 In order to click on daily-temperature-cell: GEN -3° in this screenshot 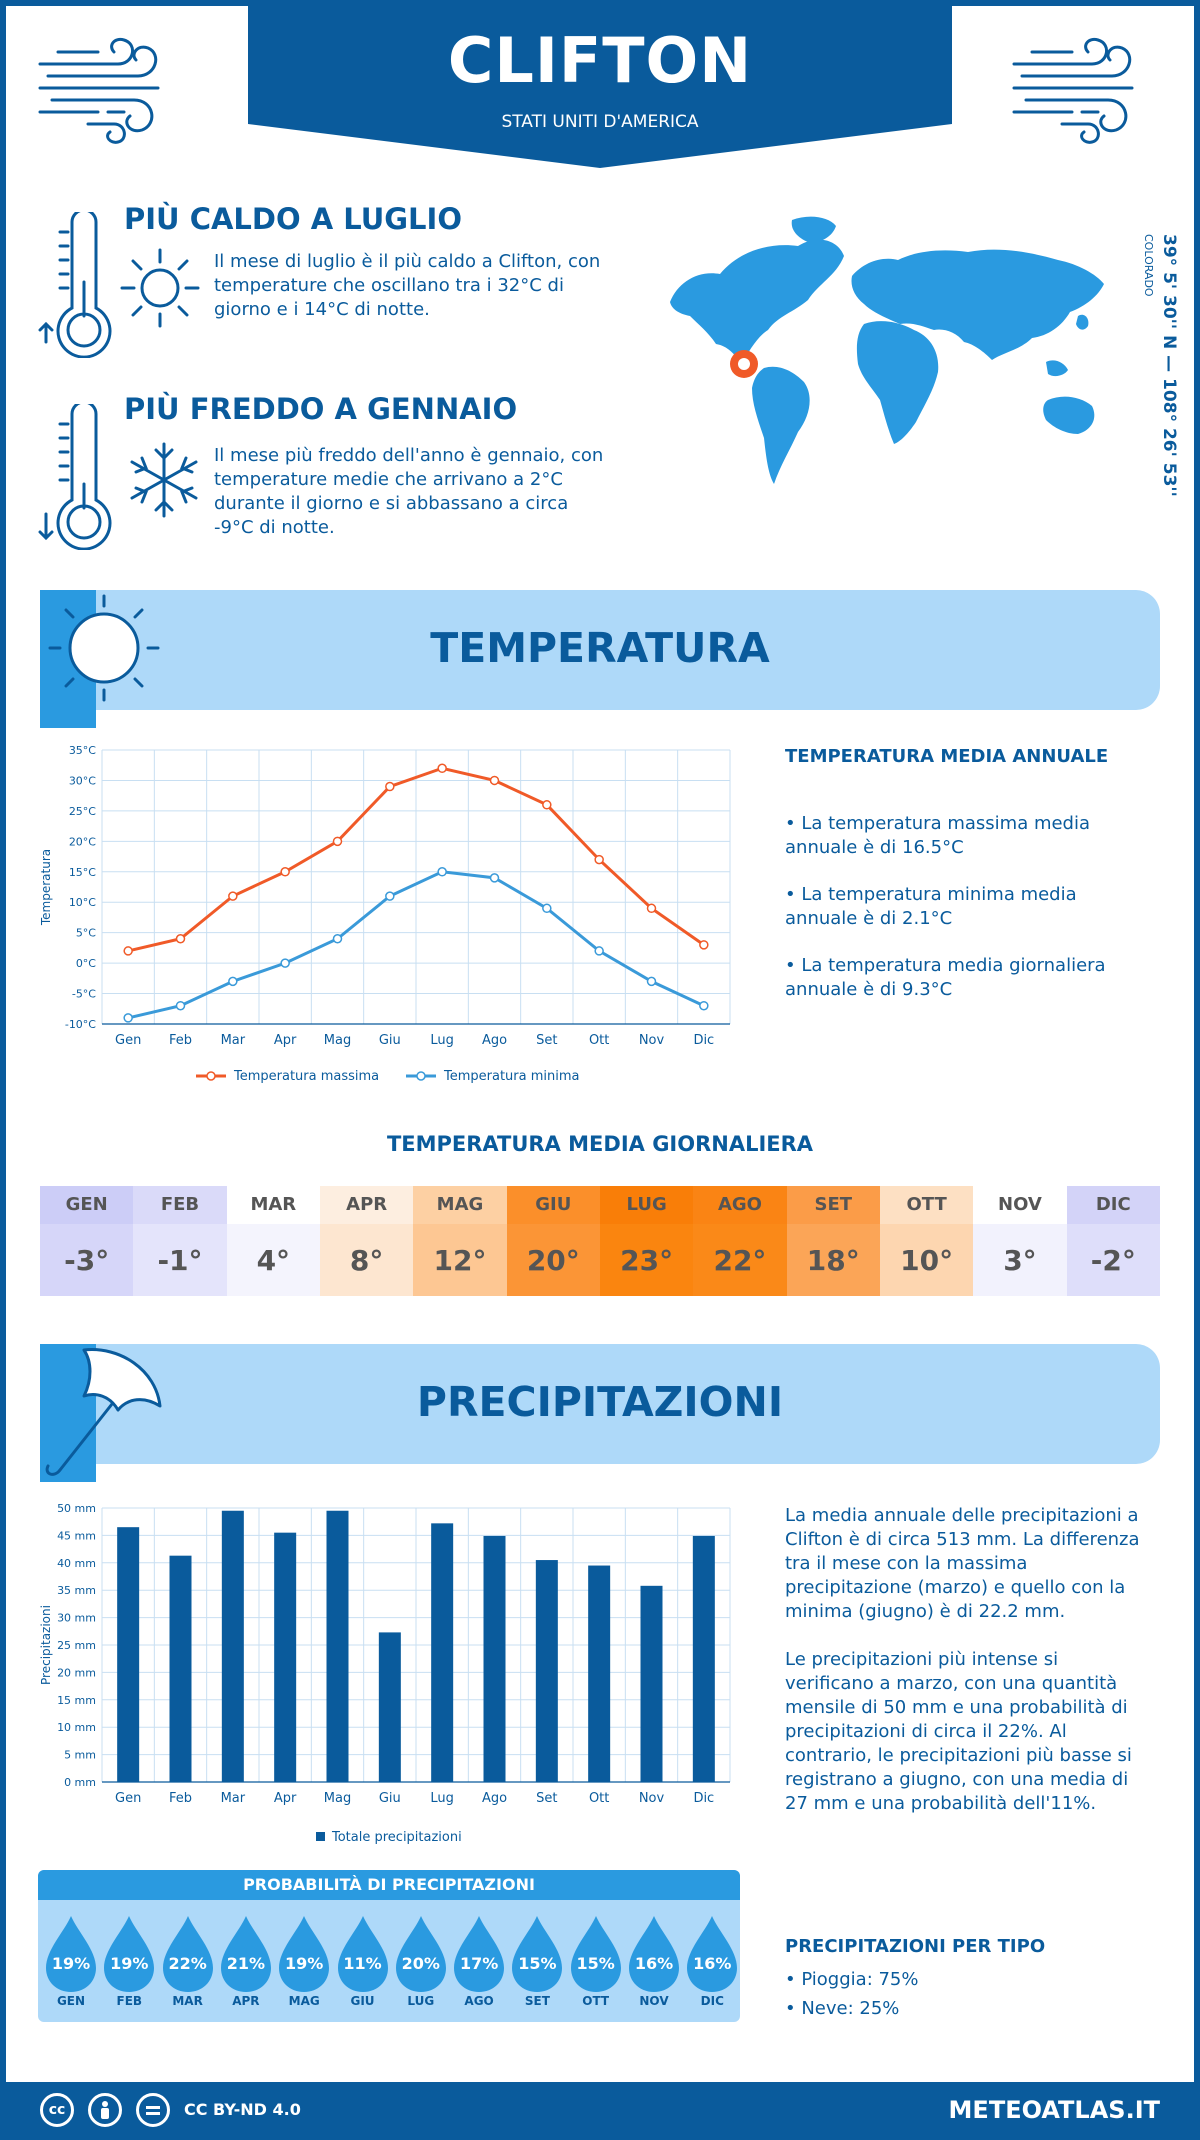, I will do `click(87, 1241)`.